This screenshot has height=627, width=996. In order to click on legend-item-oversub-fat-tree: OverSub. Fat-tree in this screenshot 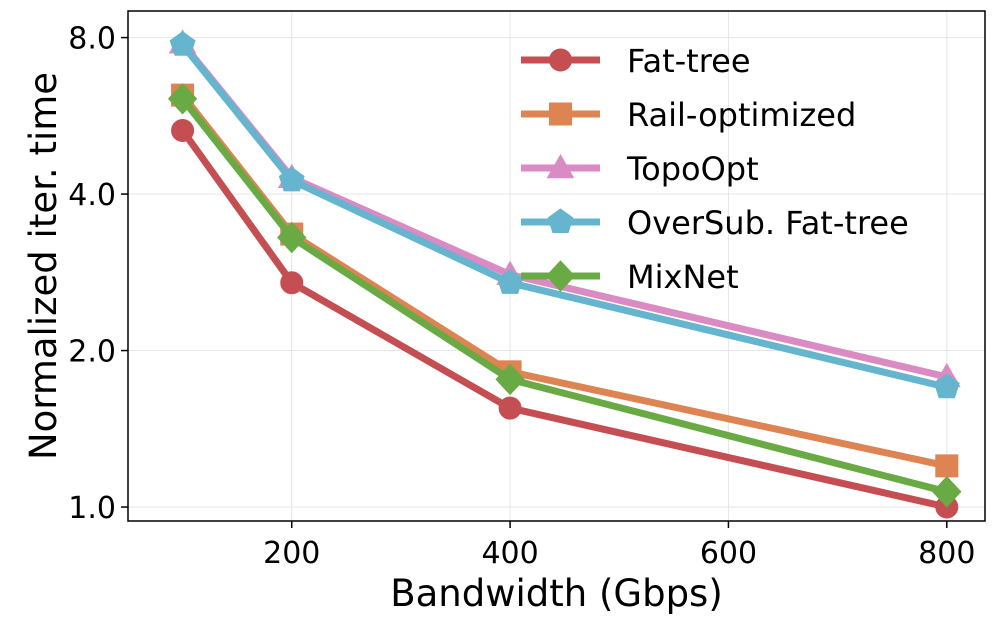, I will do `click(715, 223)`.